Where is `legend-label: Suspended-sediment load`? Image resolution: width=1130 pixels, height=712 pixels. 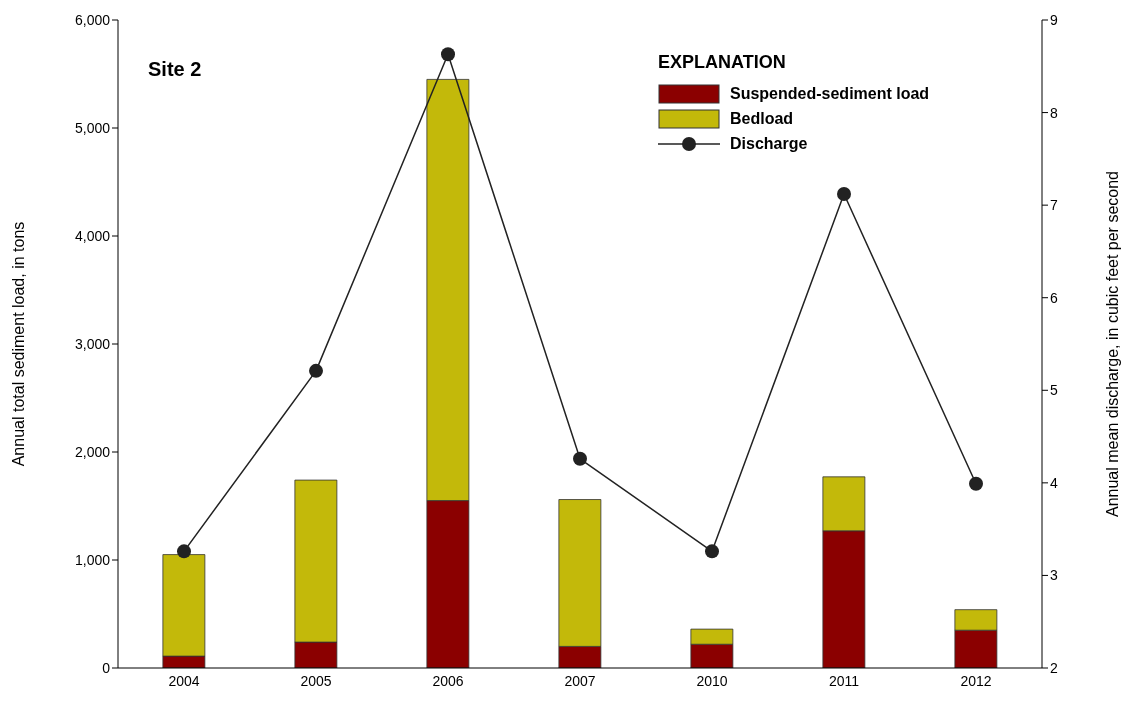
legend-label: Suspended-sediment load is located at coordinates (830, 93).